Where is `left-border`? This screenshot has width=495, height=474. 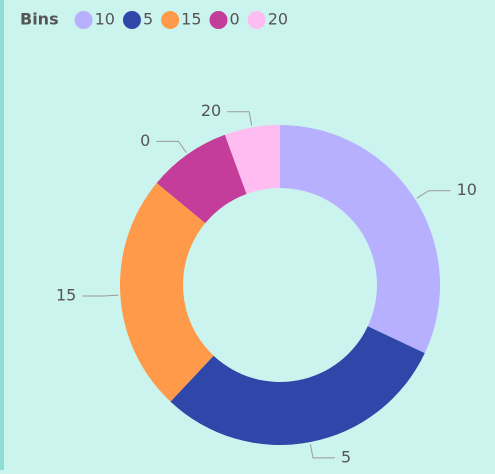
left-border is located at coordinates (2, 235).